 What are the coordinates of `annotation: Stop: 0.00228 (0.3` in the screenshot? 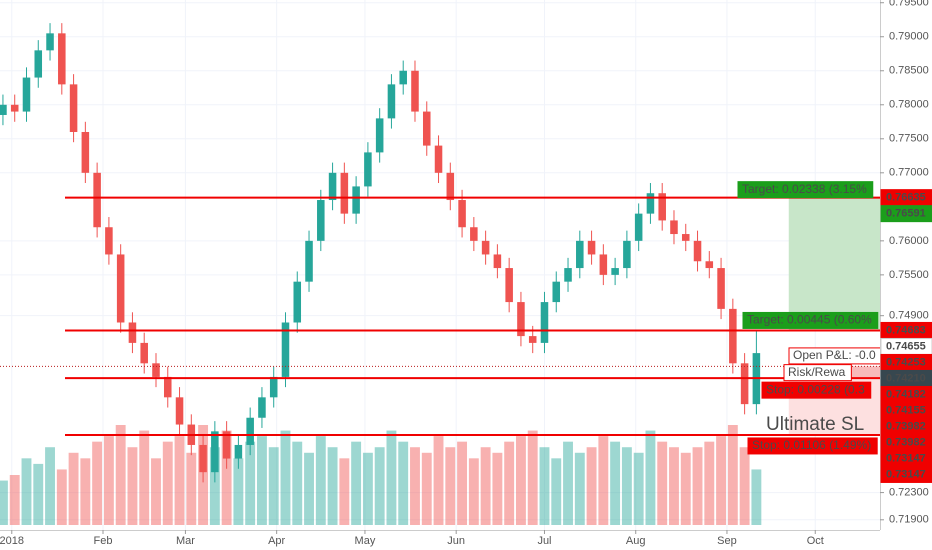 It's located at (815, 389).